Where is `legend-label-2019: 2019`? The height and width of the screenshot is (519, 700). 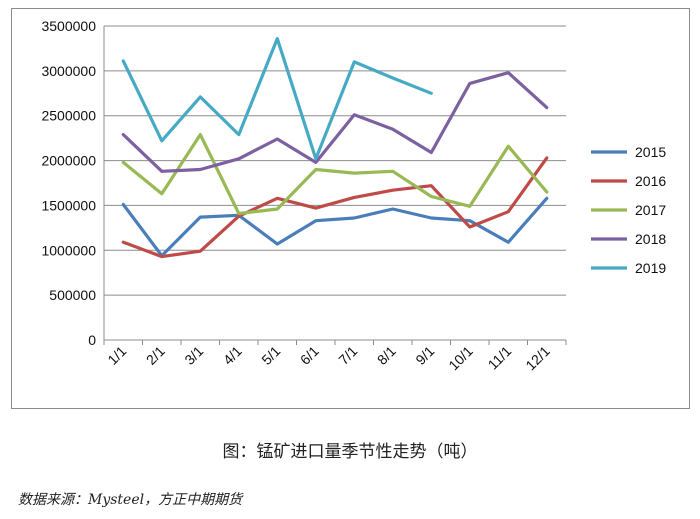 legend-label-2019: 2019 is located at coordinates (650, 268).